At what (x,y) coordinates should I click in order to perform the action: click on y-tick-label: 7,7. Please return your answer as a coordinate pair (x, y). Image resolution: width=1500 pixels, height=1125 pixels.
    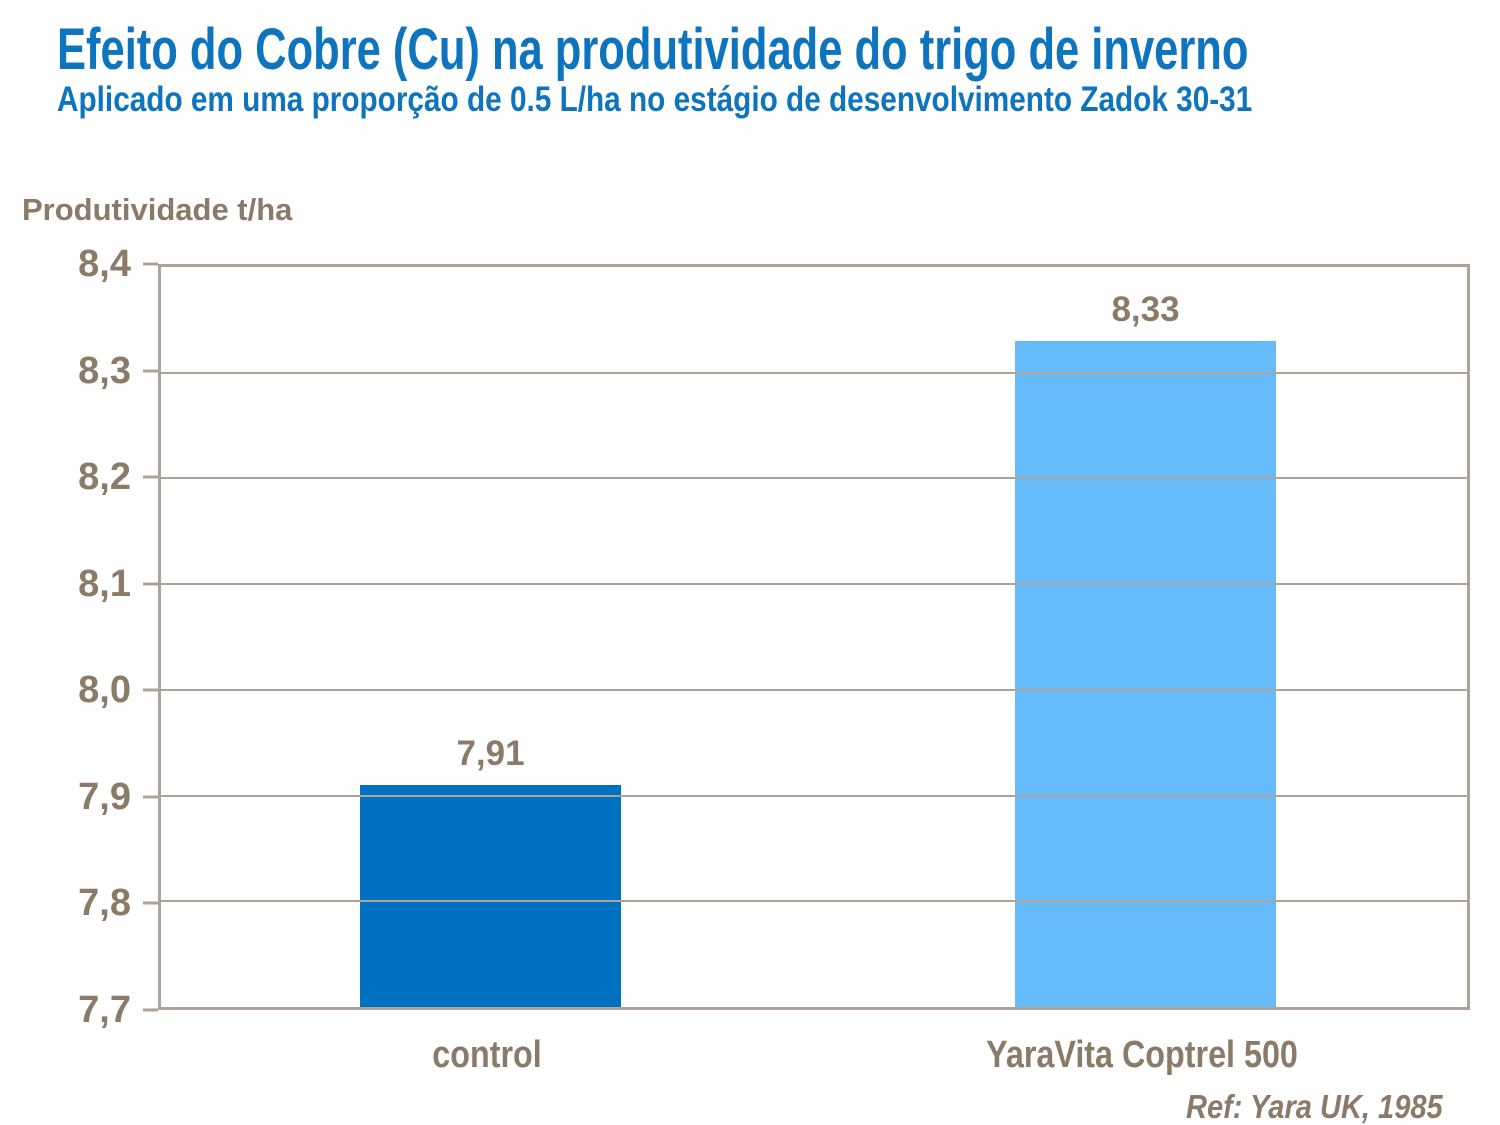
    Looking at the image, I should click on (104, 1010).